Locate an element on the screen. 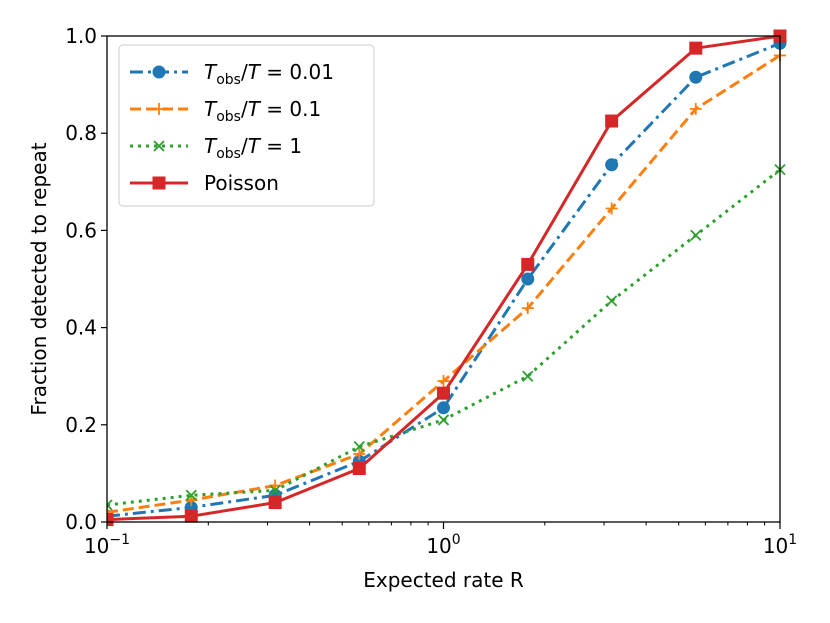  legend-entry-3: Tobs/T = 1 is located at coordinates (216, 148).